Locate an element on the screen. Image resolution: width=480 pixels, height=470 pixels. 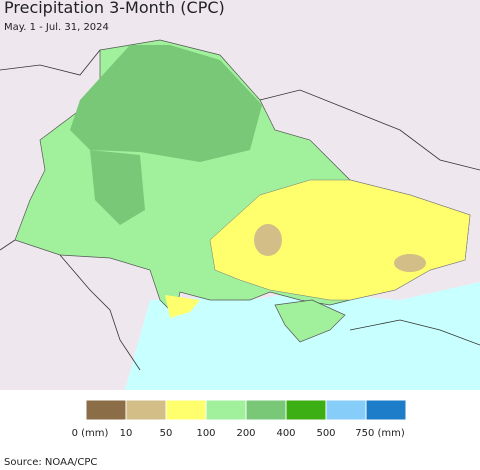
subtitle: May. 1 - Jul. 31, 2024 is located at coordinates (56, 27).